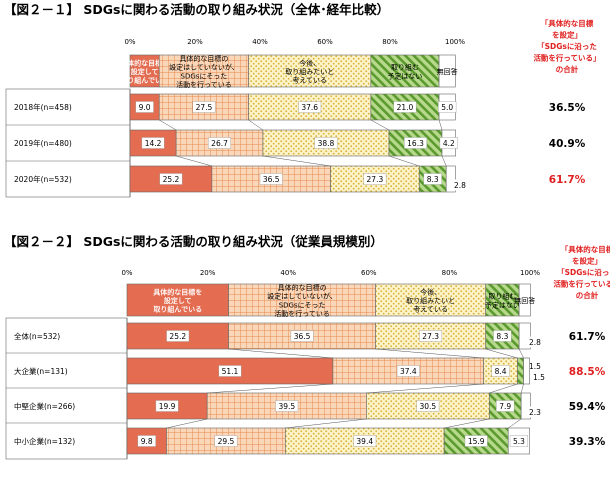 This screenshot has width=610, height=482. Describe the element at coordinates (539, 377) in the screenshot. I see `value-label: 1.5` at that location.